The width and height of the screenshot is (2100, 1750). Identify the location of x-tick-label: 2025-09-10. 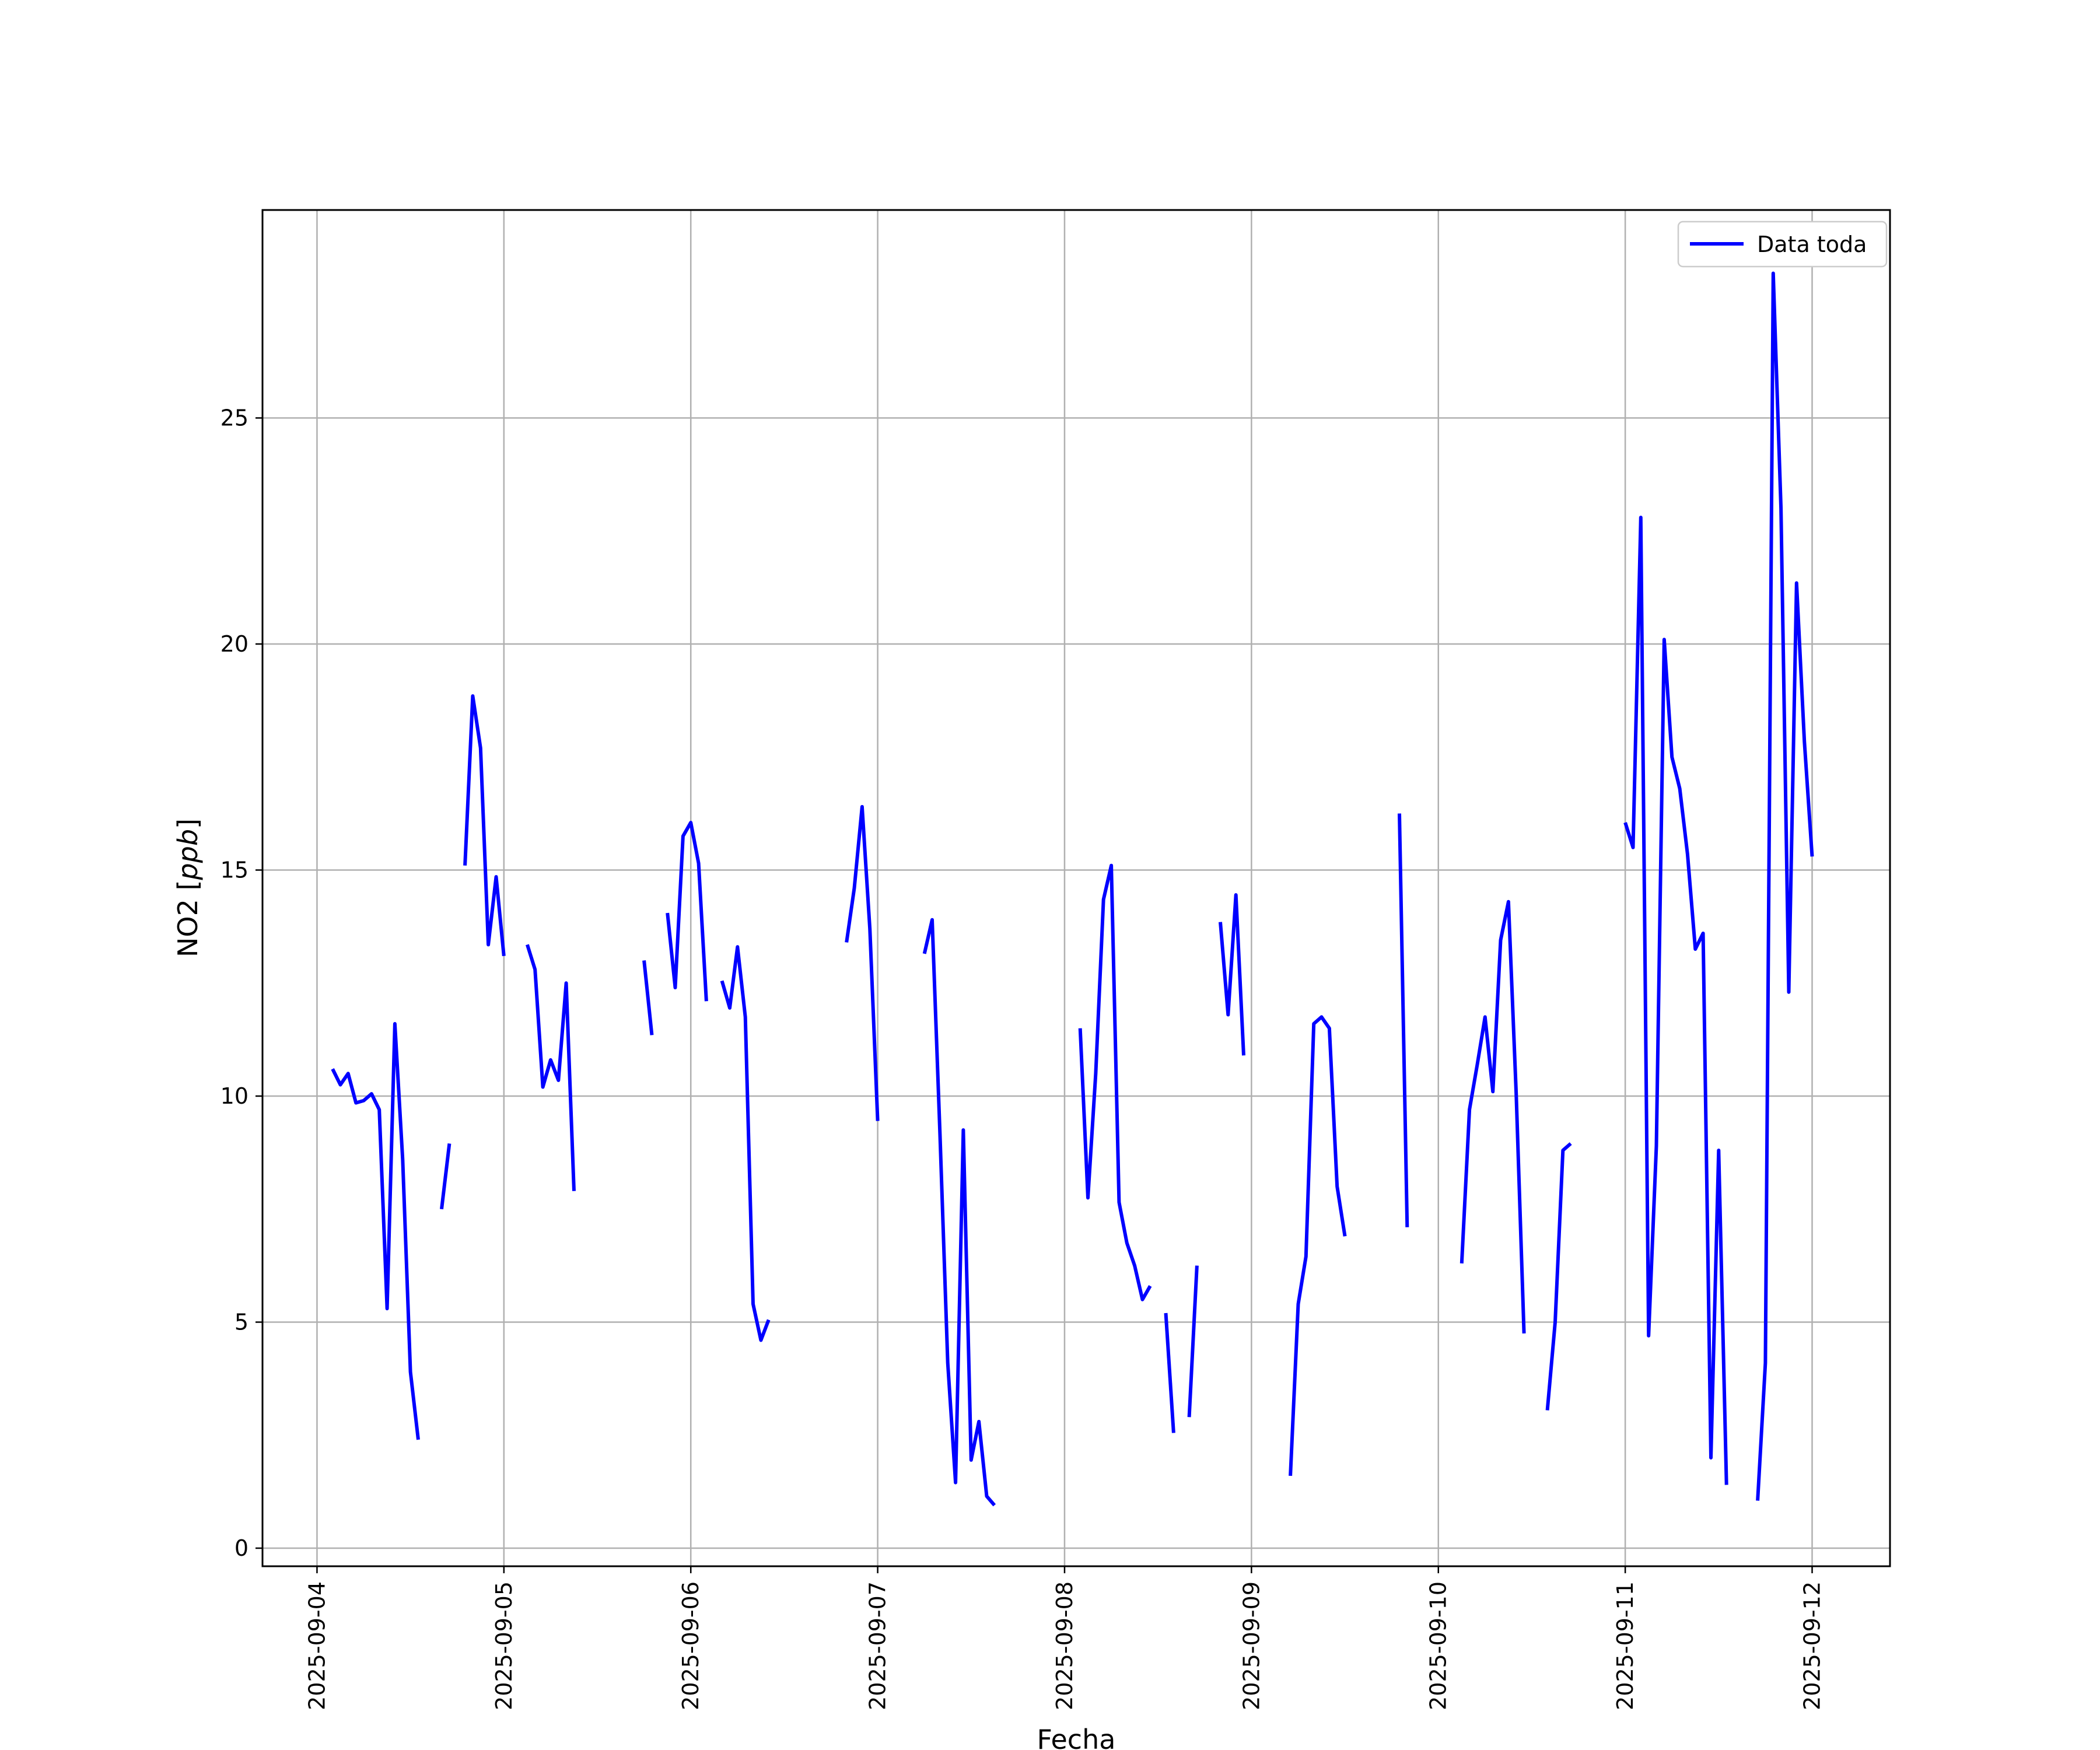
(1438, 1645).